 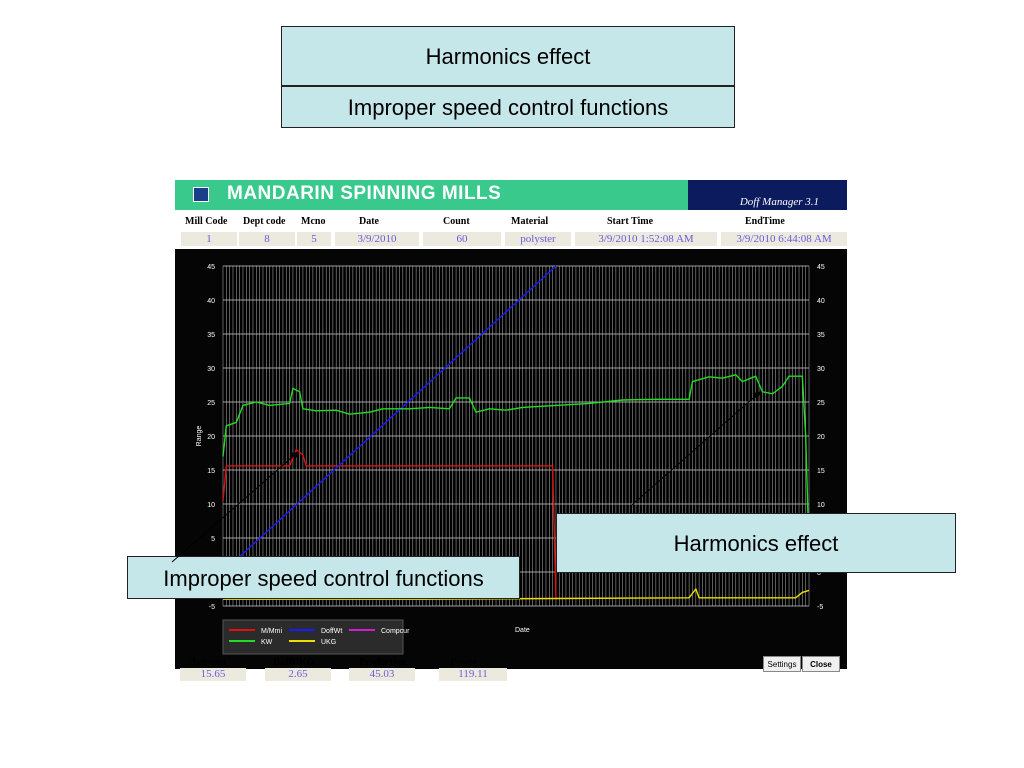 What do you see at coordinates (522, 630) in the screenshot?
I see `x-axis-label: Date` at bounding box center [522, 630].